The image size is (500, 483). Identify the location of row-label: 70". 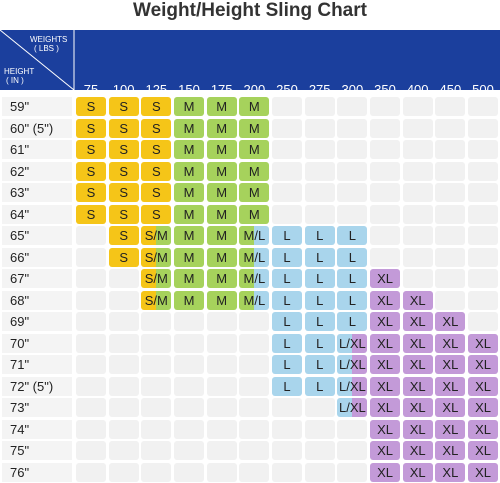
(37, 343).